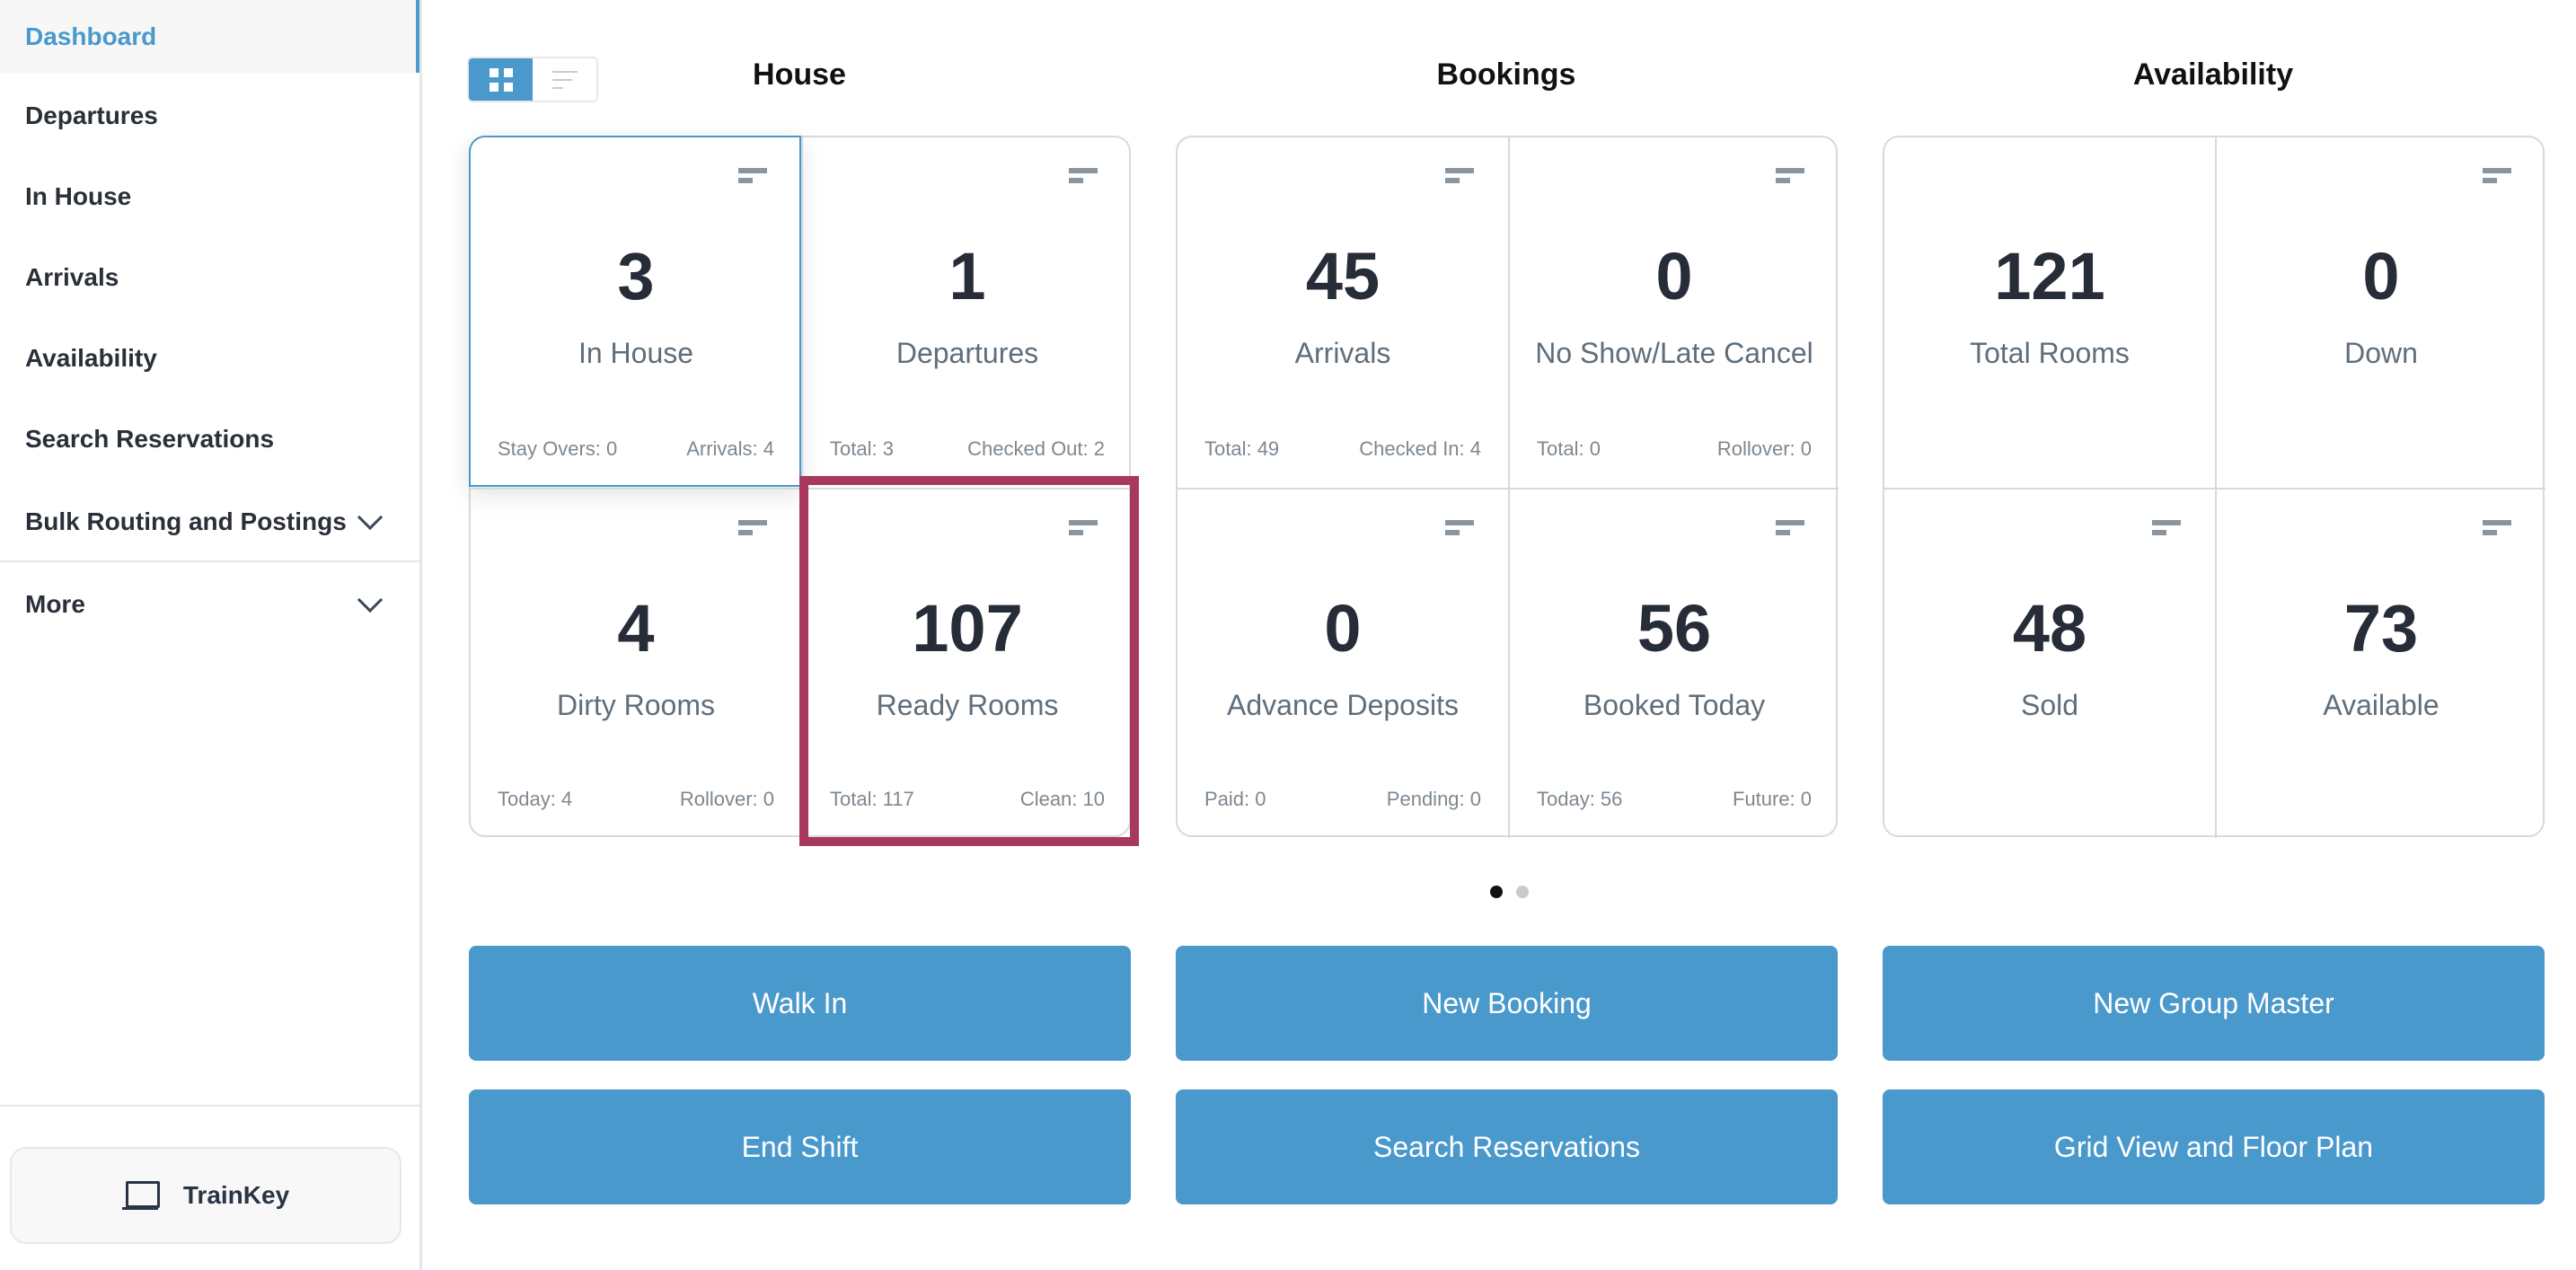  What do you see at coordinates (800, 1004) in the screenshot?
I see `walk-in-button: Walk In` at bounding box center [800, 1004].